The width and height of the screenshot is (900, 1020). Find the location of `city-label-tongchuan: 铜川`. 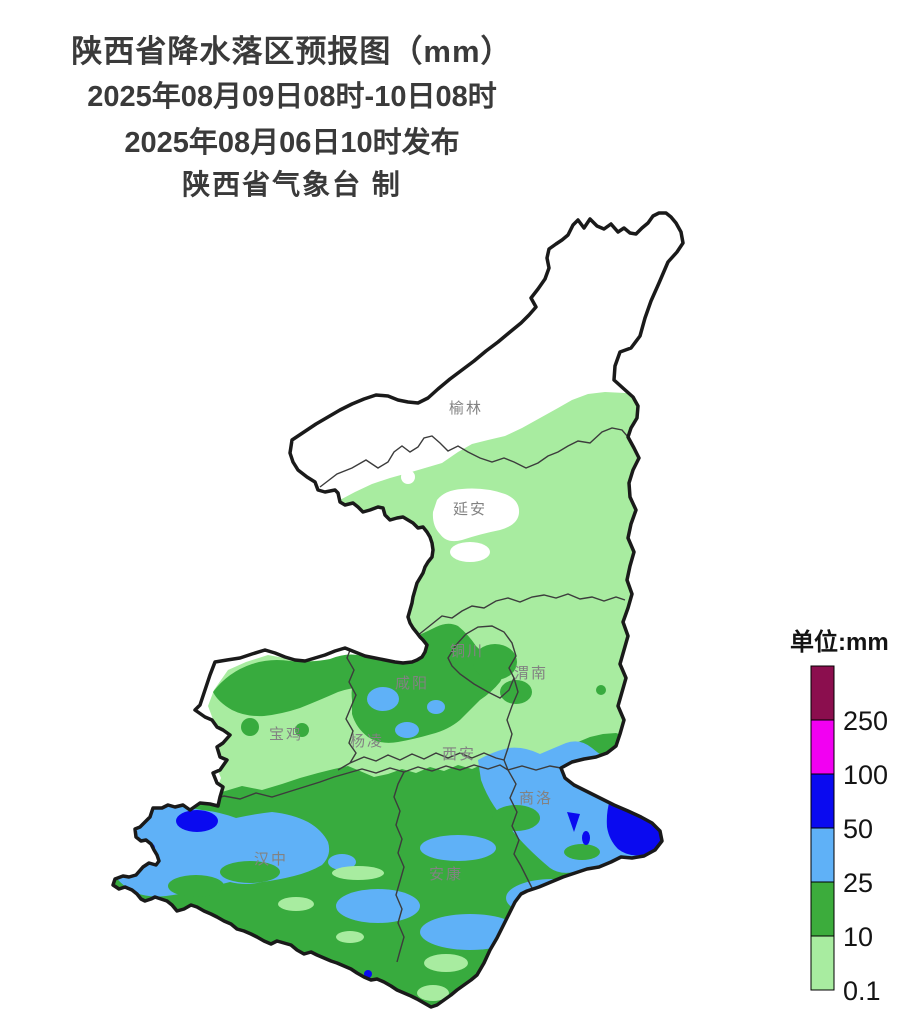

city-label-tongchuan: 铜川 is located at coordinates (467, 651).